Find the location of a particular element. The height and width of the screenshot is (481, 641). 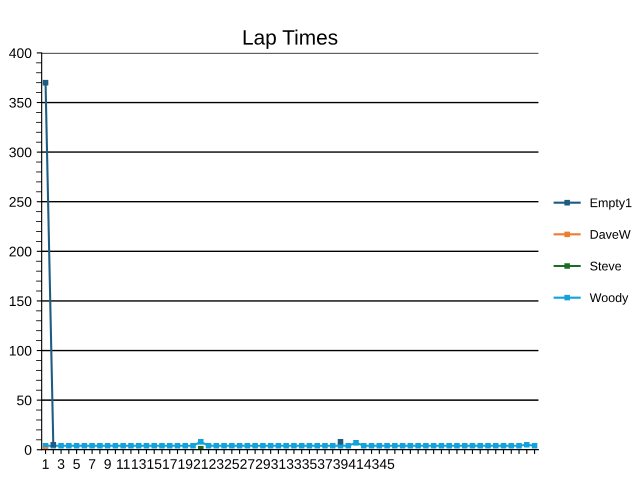

x-tick-label: 33 is located at coordinates (294, 464).